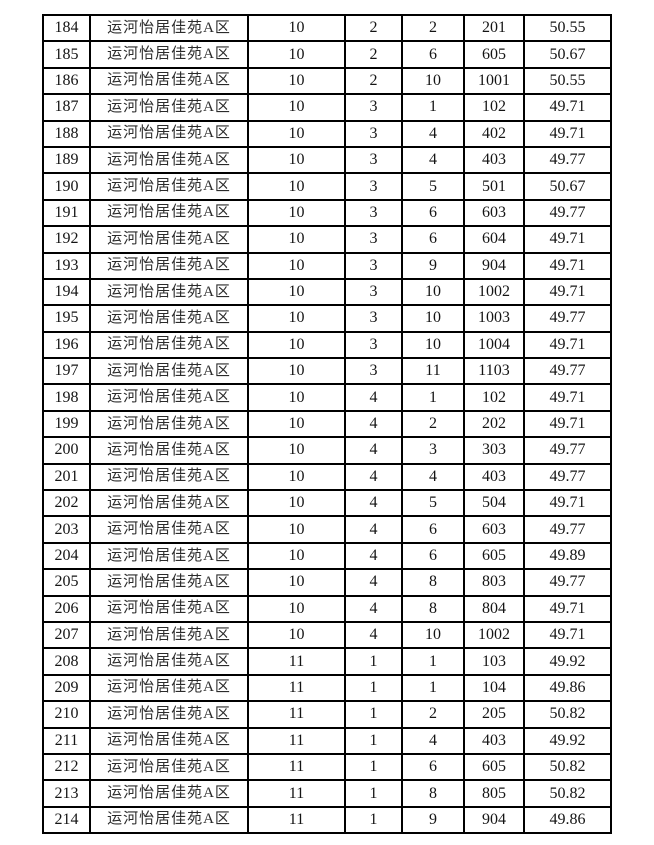 This screenshot has height=845, width=654. I want to click on table-row: 185 运河怡居佳苑A区 10 2 6 605 50.67, so click(327, 54).